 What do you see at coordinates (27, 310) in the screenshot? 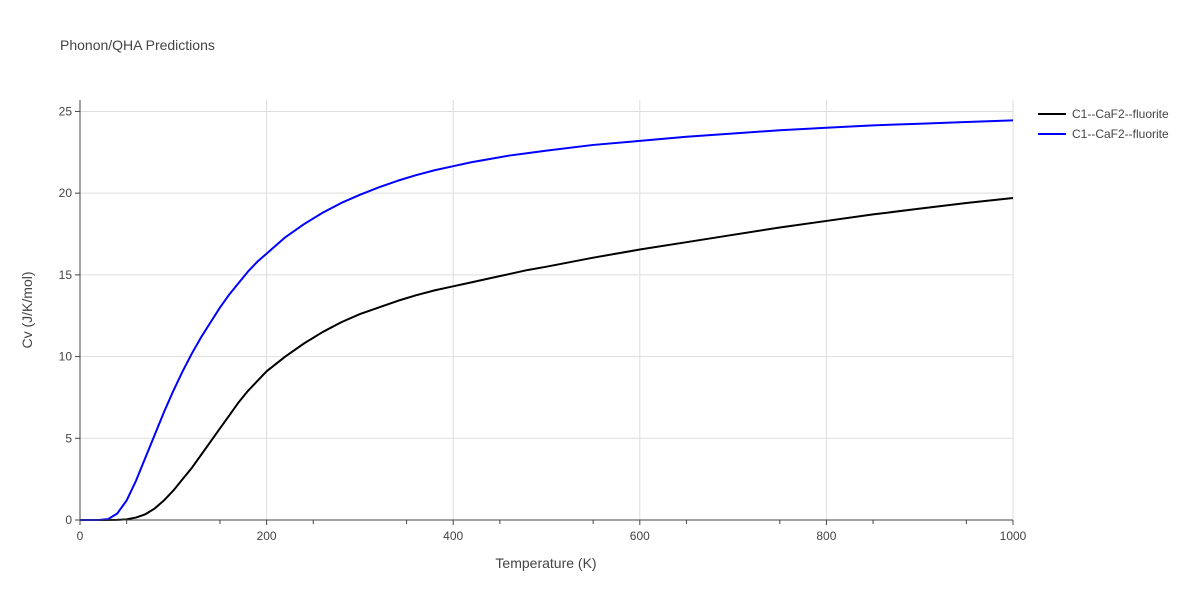
I see `y-axis-title: Cv (J/K/mol)` at bounding box center [27, 310].